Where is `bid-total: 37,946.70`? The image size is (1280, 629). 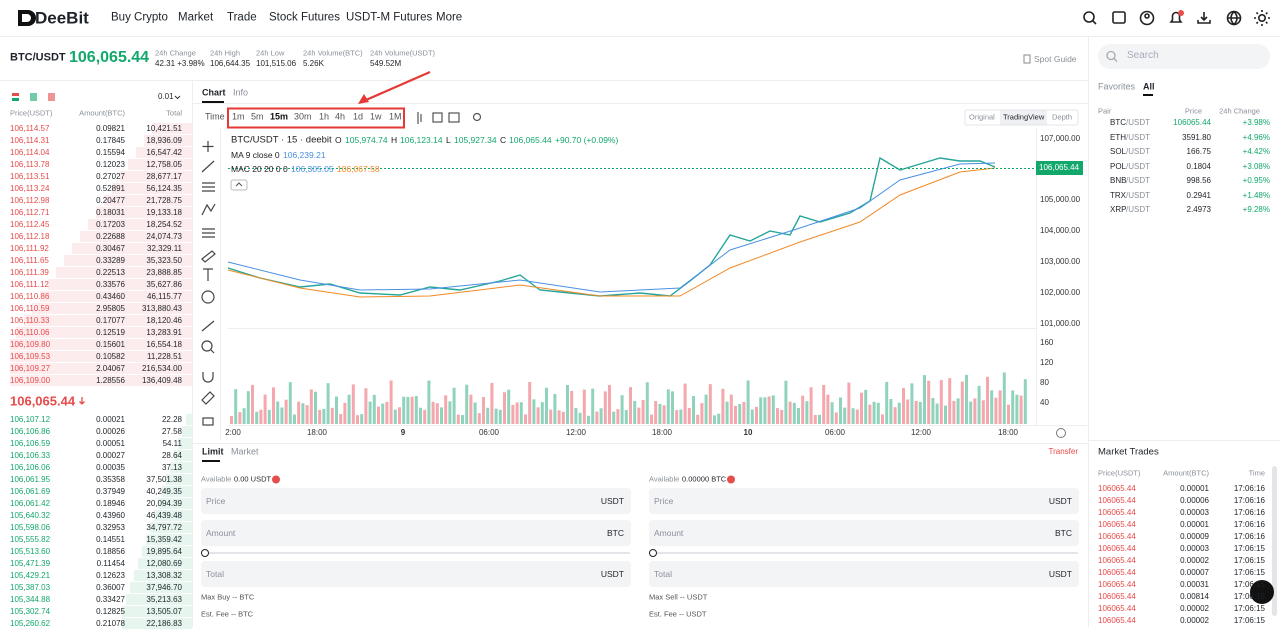 bid-total: 37,946.70 is located at coordinates (164, 587).